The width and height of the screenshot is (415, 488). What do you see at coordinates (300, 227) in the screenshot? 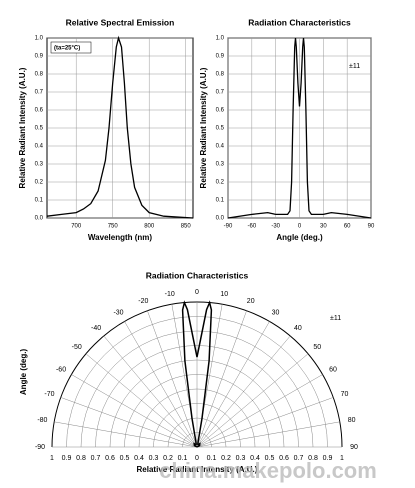
I see `x-tick-label: 0` at bounding box center [300, 227].